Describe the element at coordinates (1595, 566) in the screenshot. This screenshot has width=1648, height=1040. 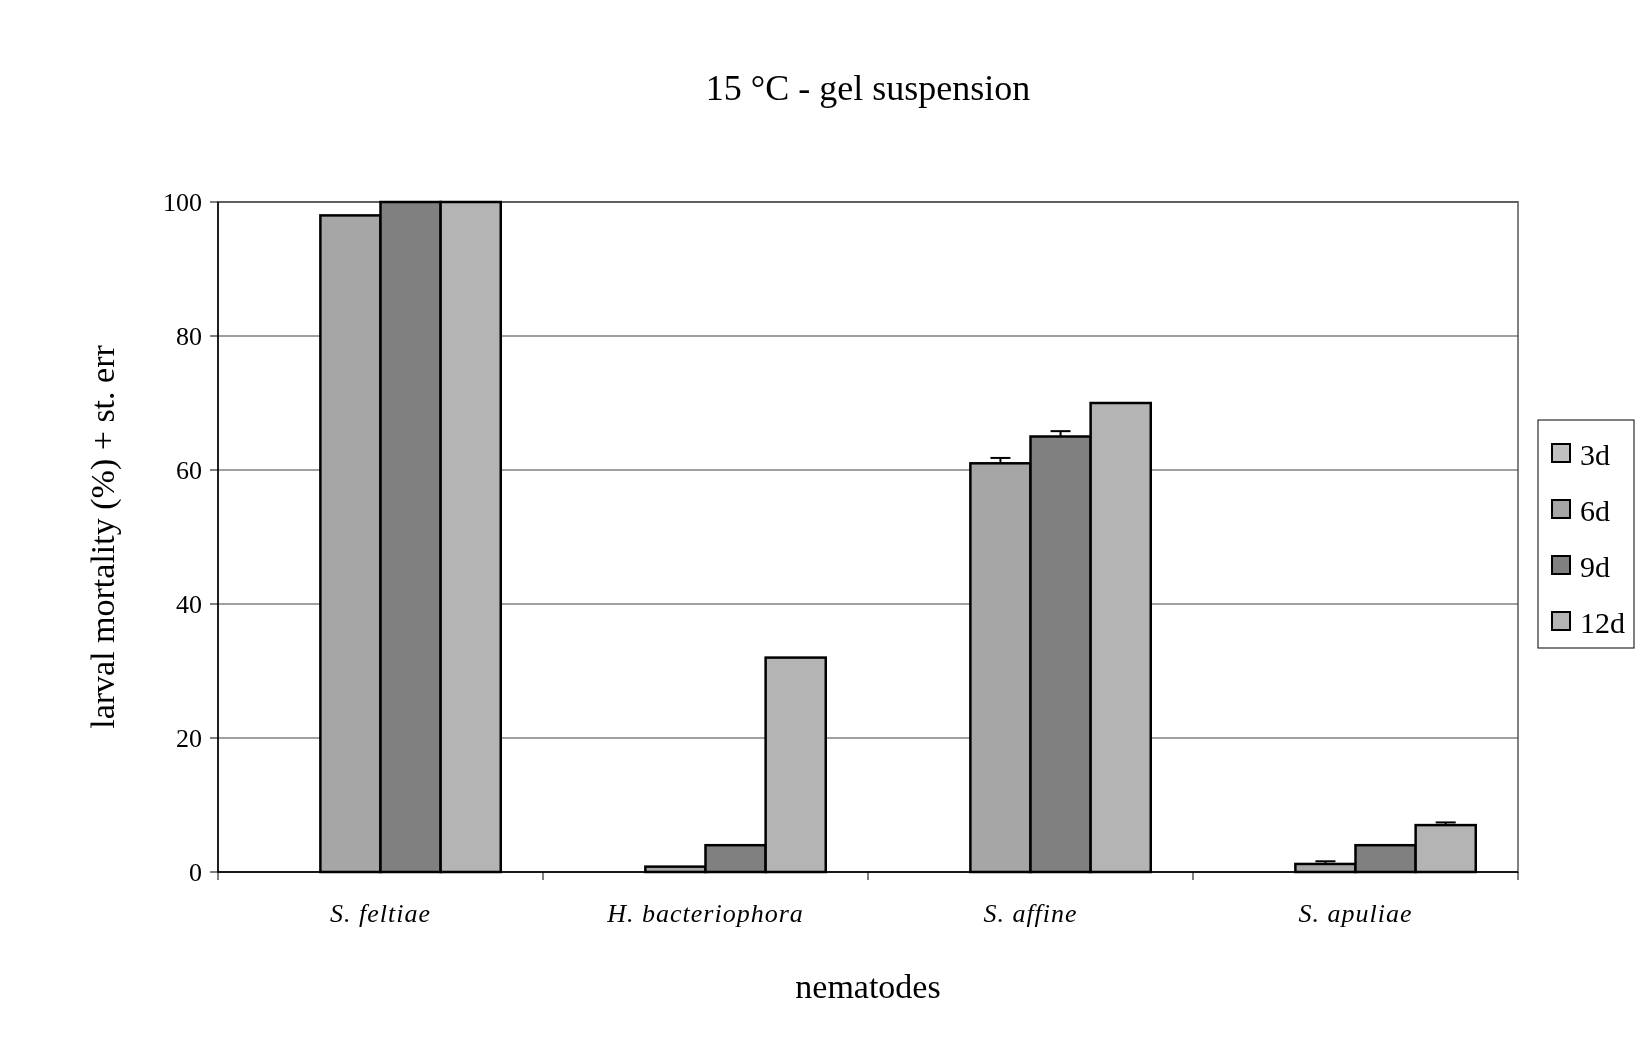
I see `legend-label: 9d` at that location.